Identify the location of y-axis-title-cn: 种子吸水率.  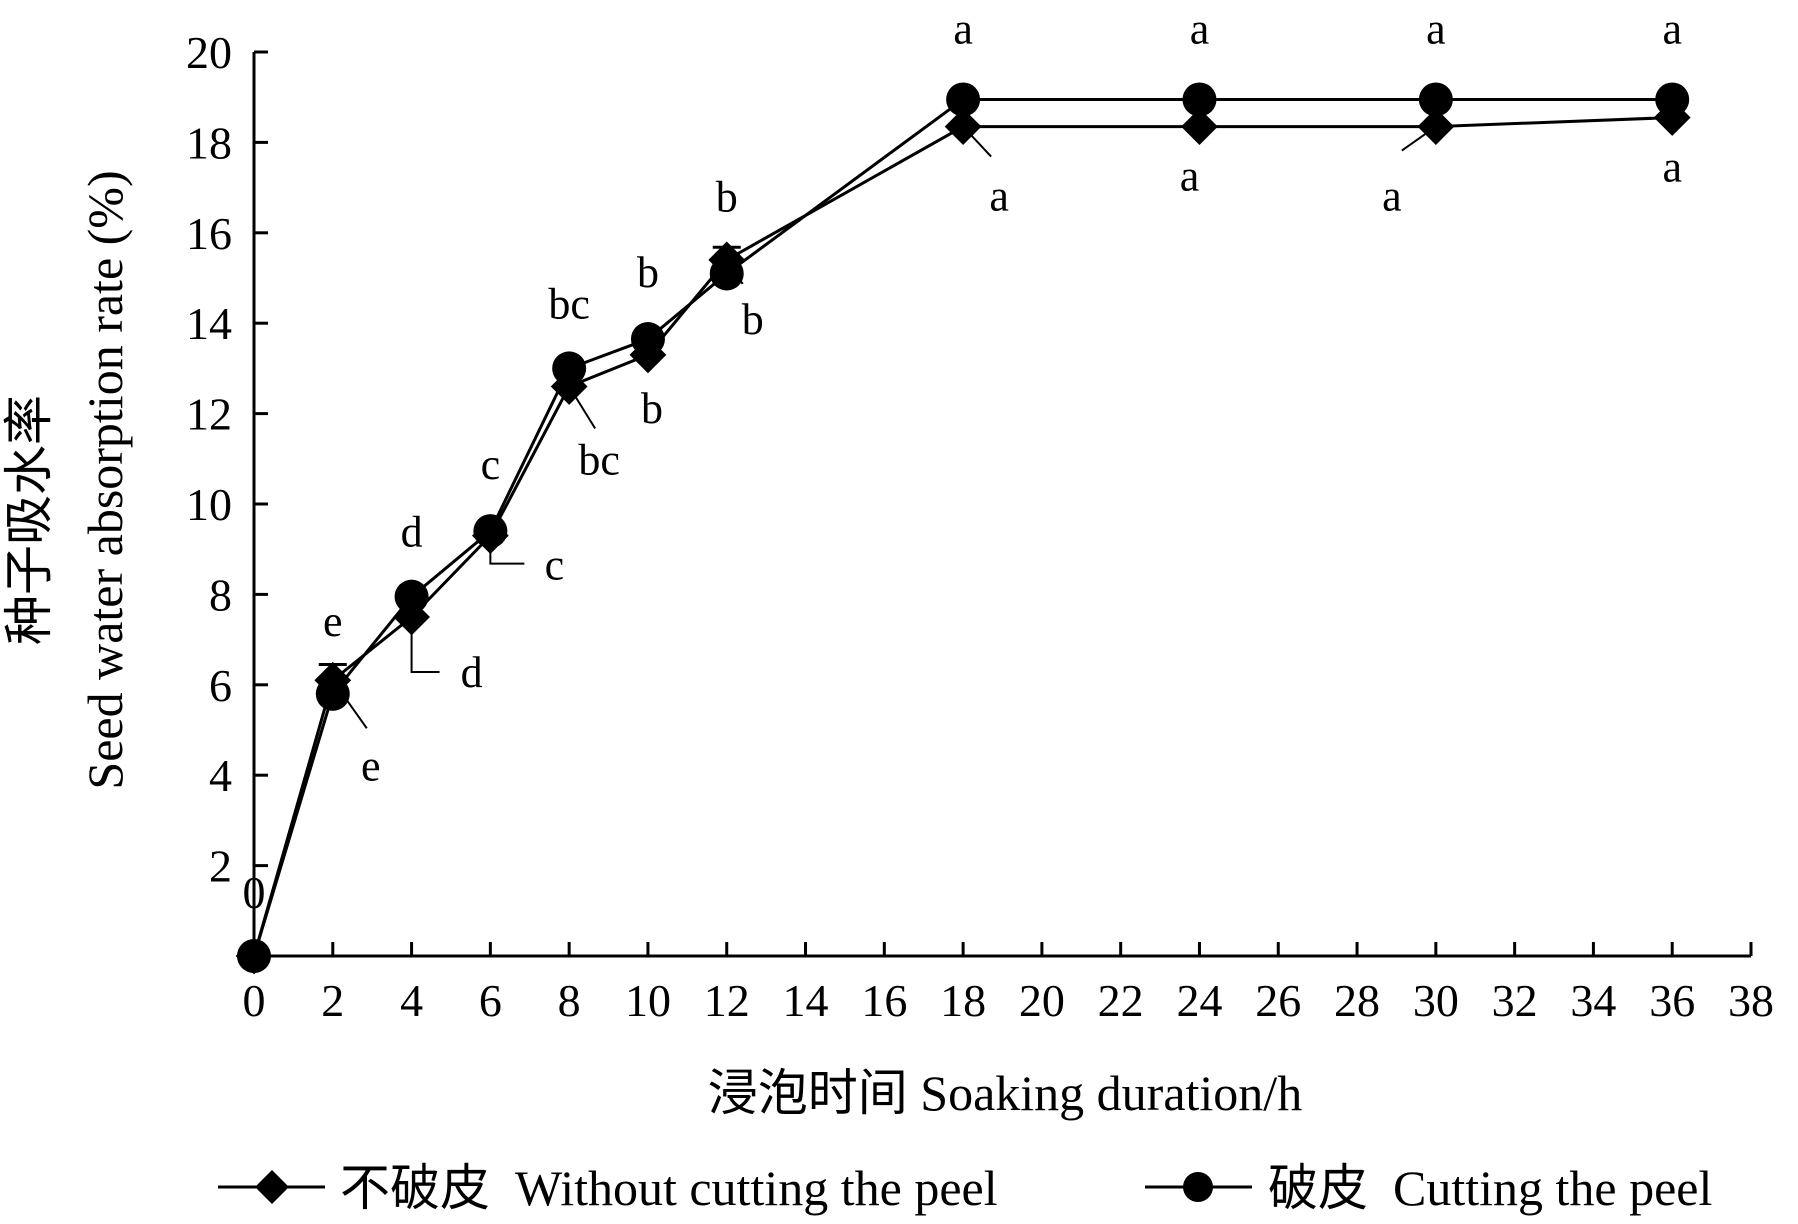
(29, 520).